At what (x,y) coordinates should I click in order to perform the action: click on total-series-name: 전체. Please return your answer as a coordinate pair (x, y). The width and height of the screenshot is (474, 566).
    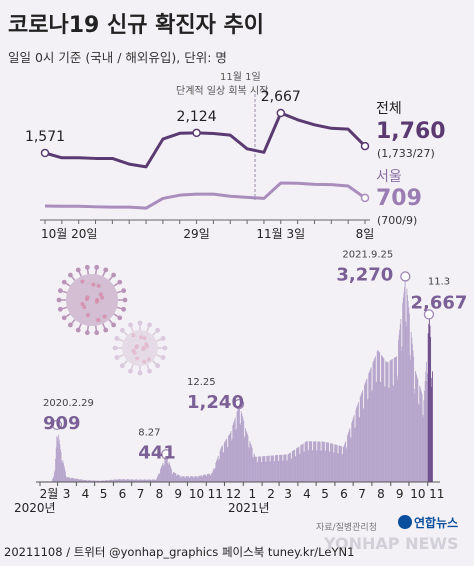
    Looking at the image, I should click on (389, 109).